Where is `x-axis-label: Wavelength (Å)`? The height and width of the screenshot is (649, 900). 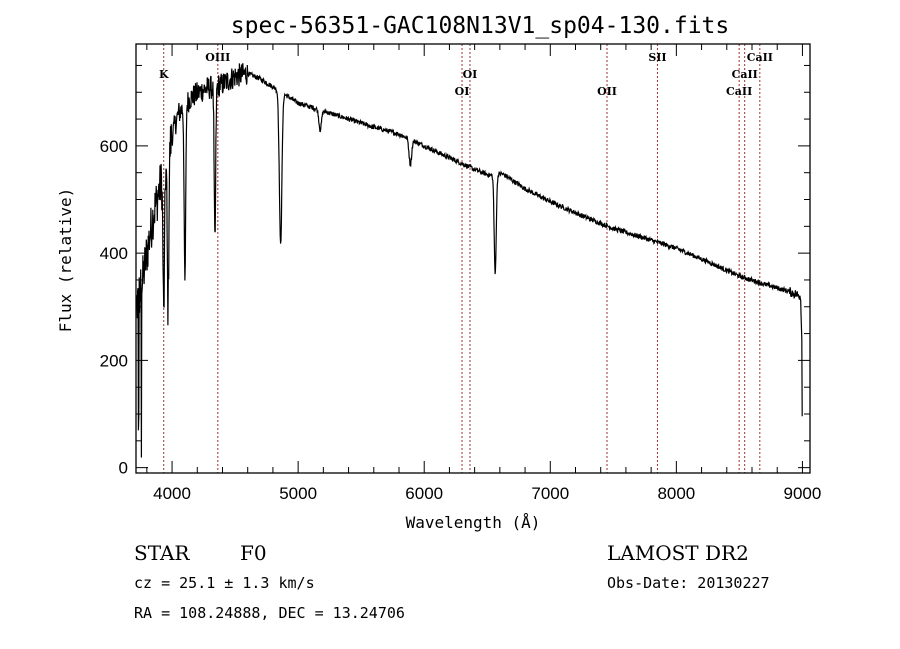 x-axis-label: Wavelength (Å) is located at coordinates (473, 522).